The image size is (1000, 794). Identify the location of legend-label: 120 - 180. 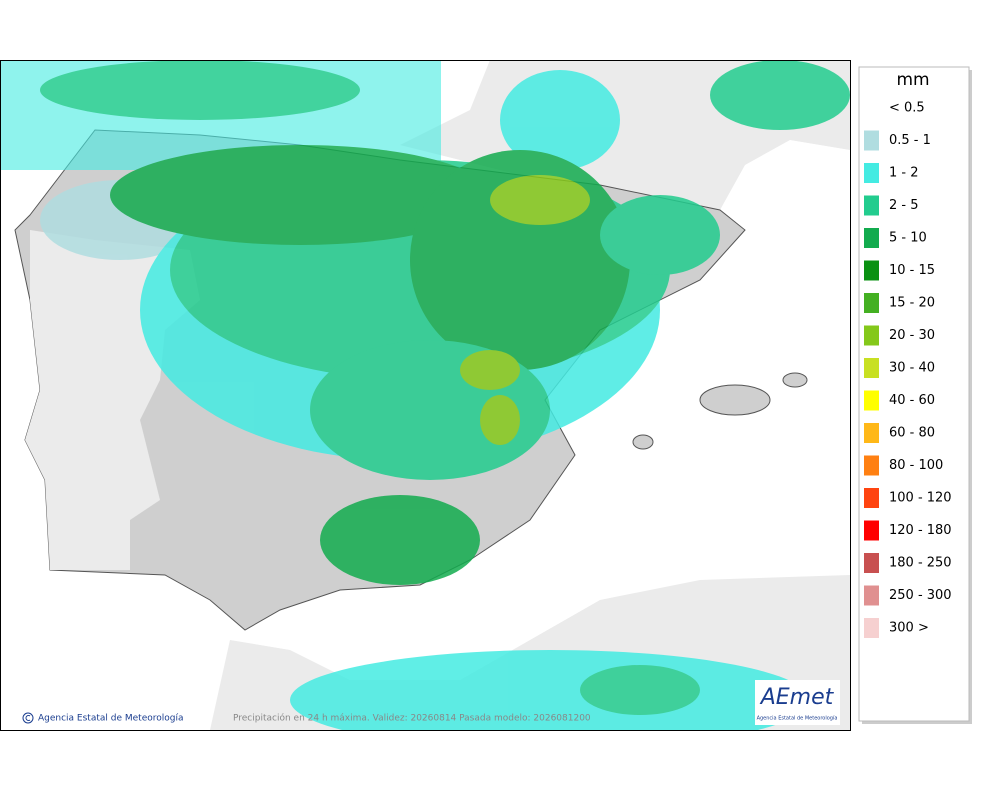
(920, 530).